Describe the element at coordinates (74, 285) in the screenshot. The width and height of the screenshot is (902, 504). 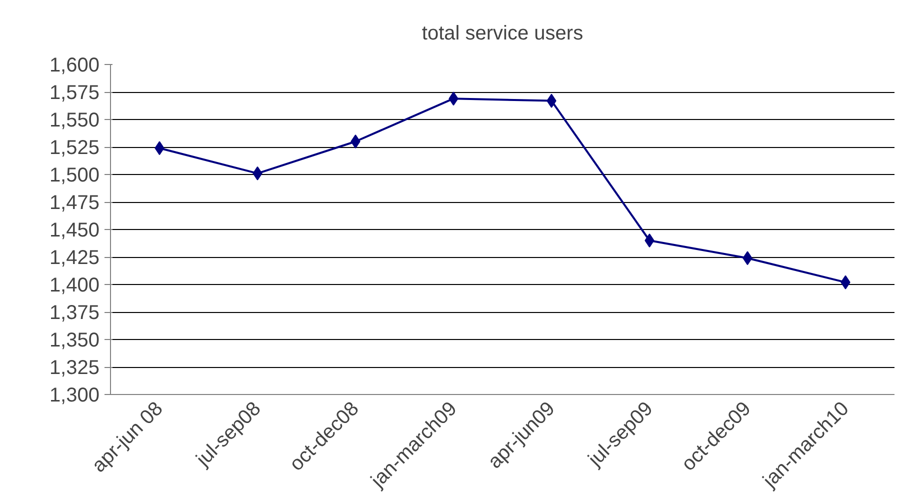
I see `y-tick-label: 1,400` at that location.